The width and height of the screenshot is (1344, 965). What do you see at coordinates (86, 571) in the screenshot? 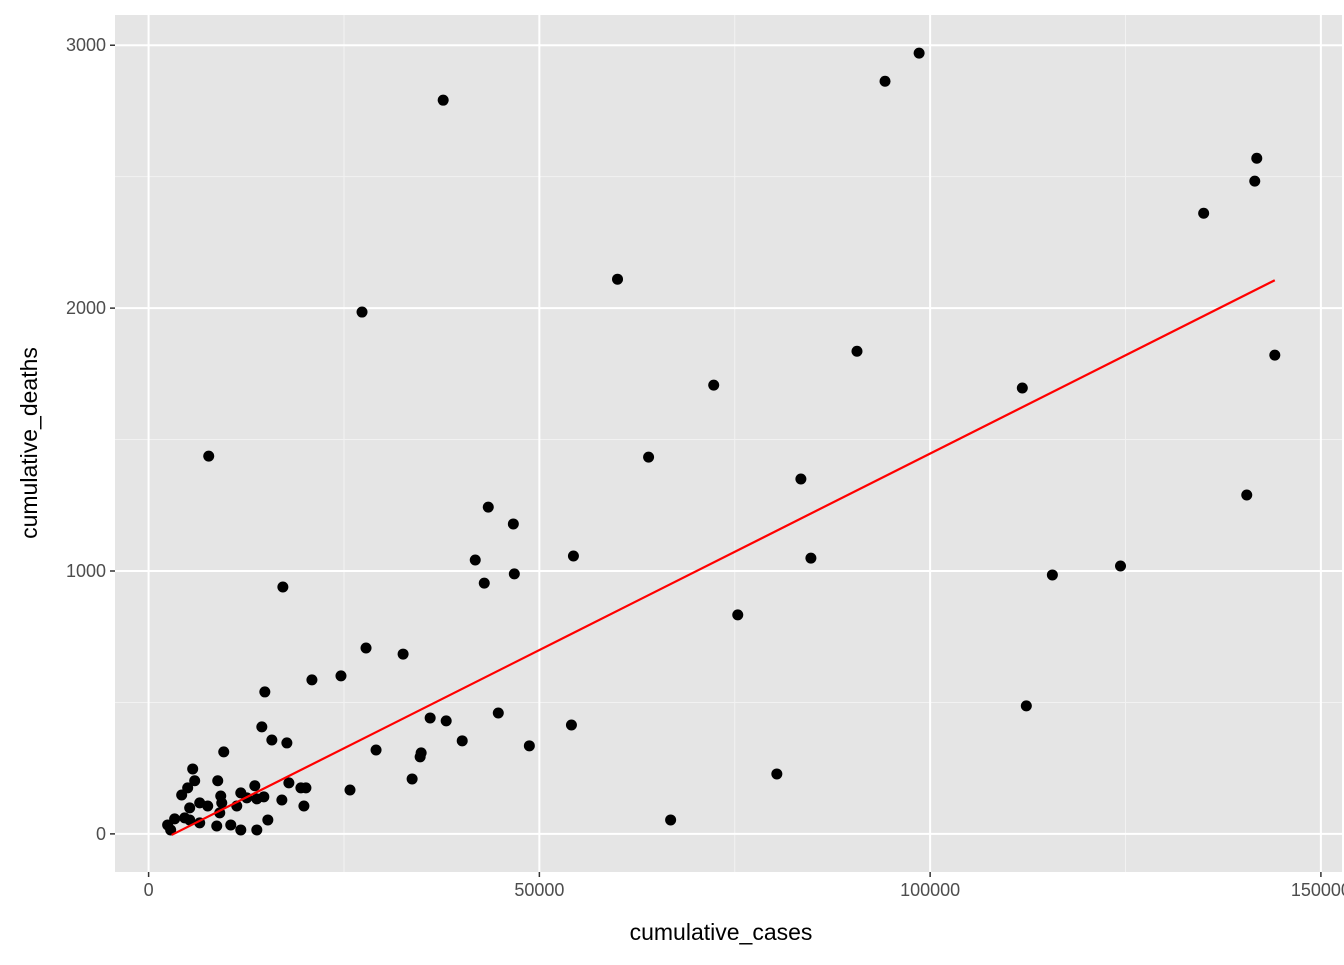
I see `y-tick-label: 1000` at bounding box center [86, 571].